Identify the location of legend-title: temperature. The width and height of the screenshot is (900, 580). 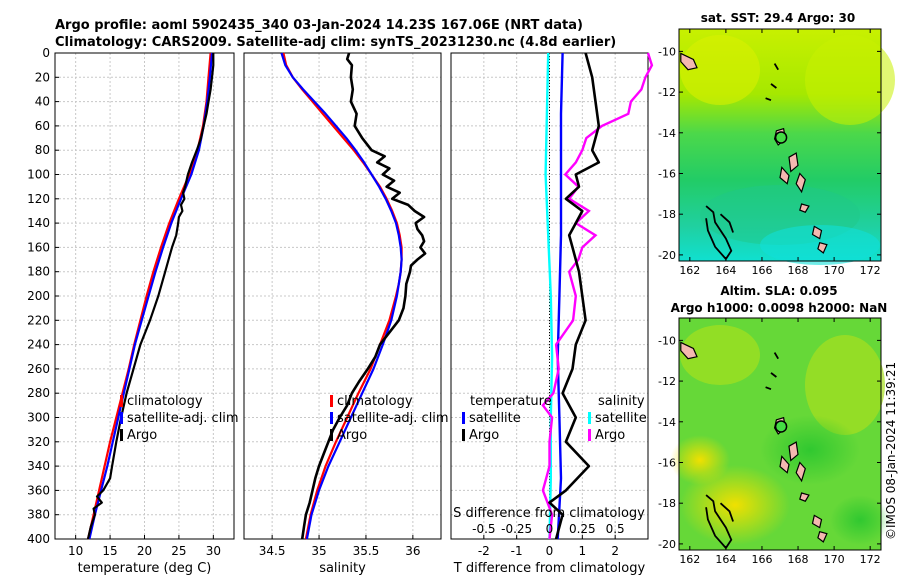
(511, 401).